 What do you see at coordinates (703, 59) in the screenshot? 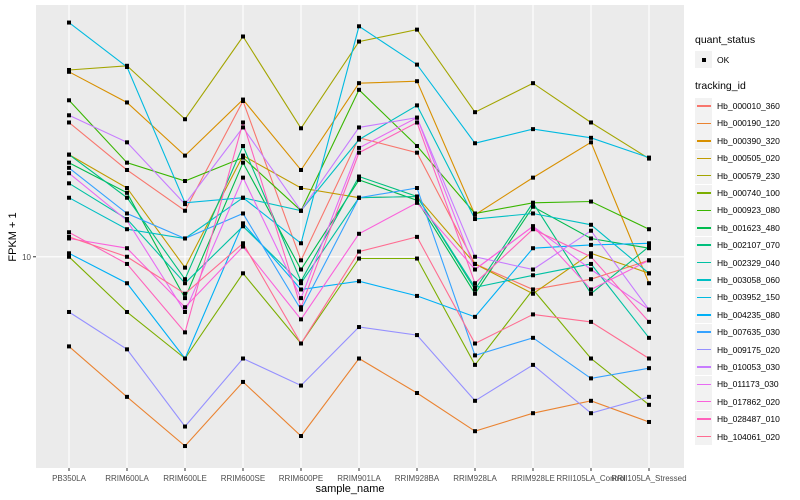
I see `point-icon` at bounding box center [703, 59].